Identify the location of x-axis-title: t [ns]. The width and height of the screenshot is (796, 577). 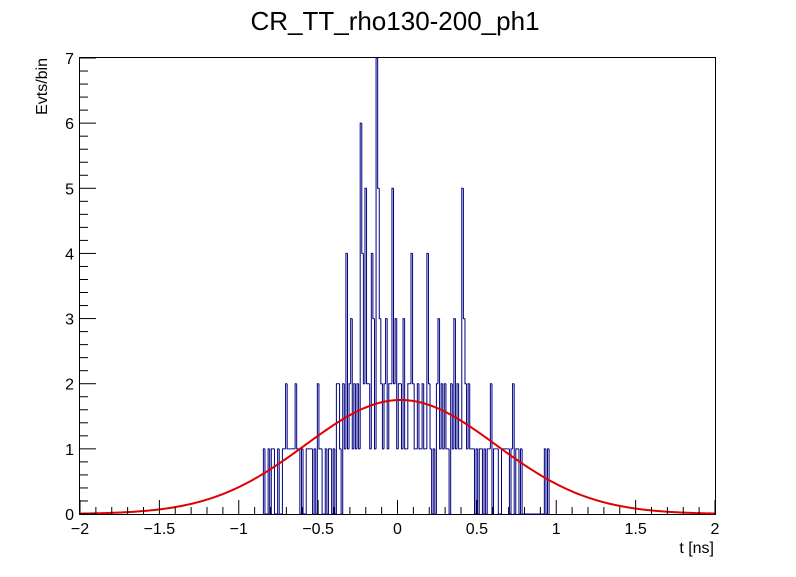
(696, 548).